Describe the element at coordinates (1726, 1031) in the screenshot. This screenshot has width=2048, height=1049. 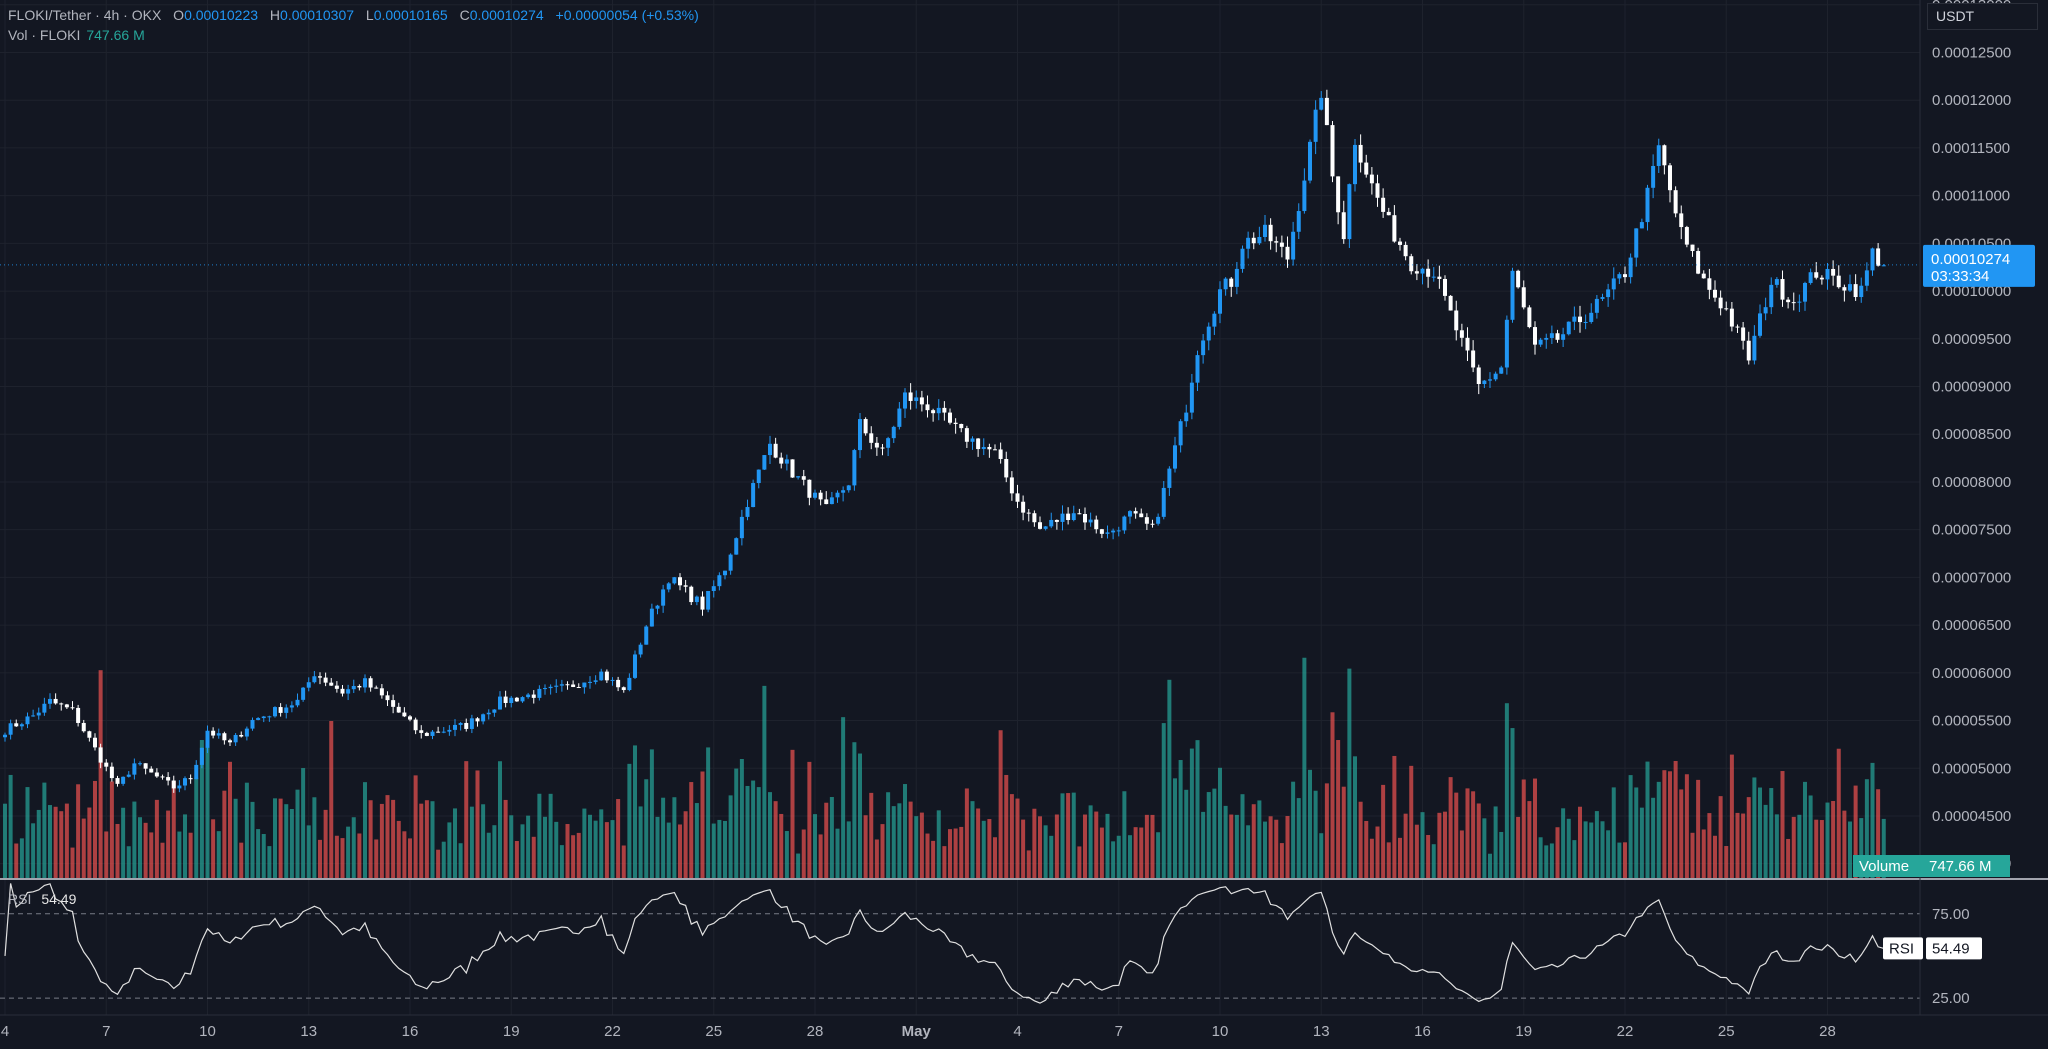
I see `time-tick-label: 25` at that location.